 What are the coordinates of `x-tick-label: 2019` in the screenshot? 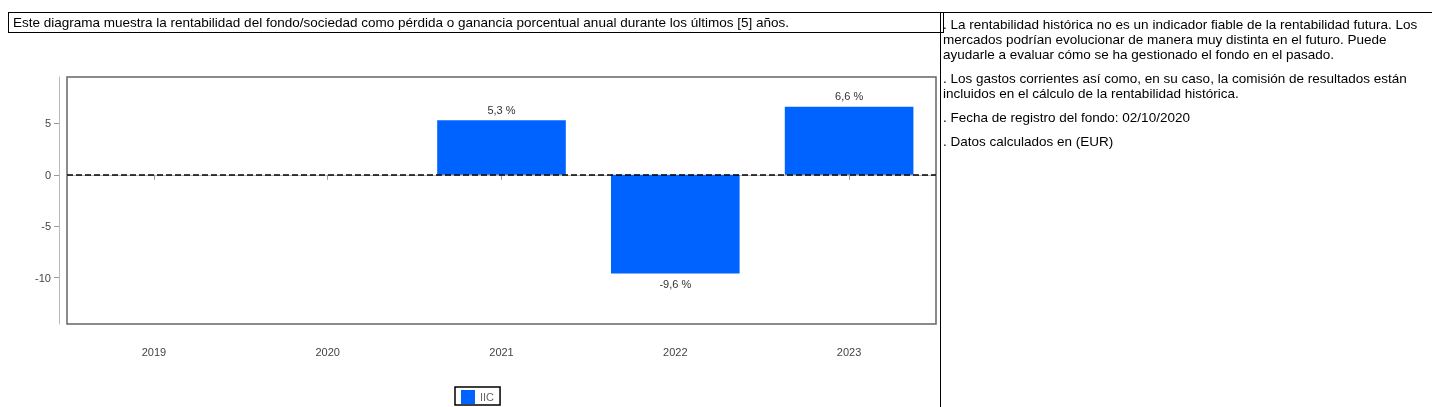 It's located at (154, 351).